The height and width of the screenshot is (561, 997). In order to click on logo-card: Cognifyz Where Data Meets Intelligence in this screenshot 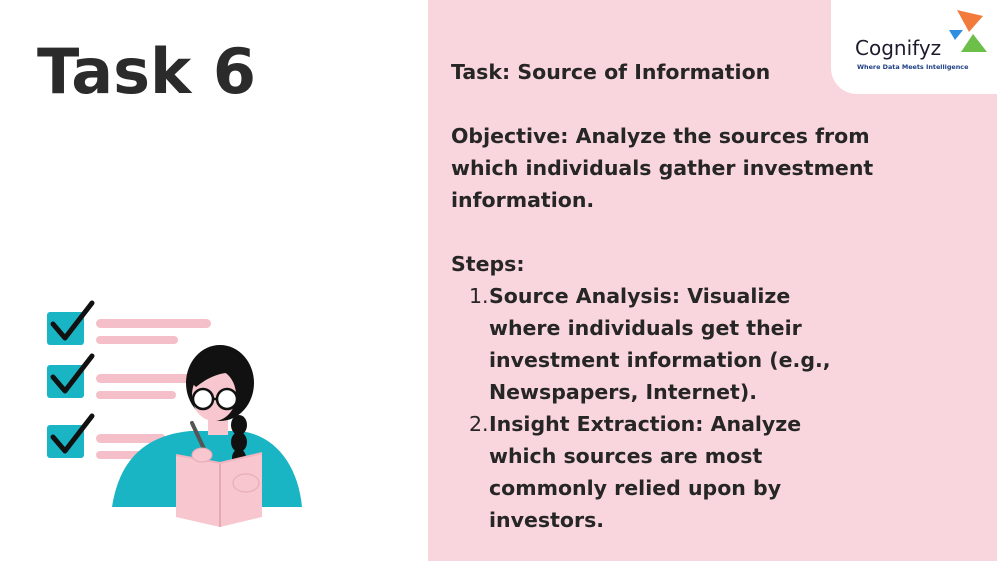, I will do `click(914, 47)`.